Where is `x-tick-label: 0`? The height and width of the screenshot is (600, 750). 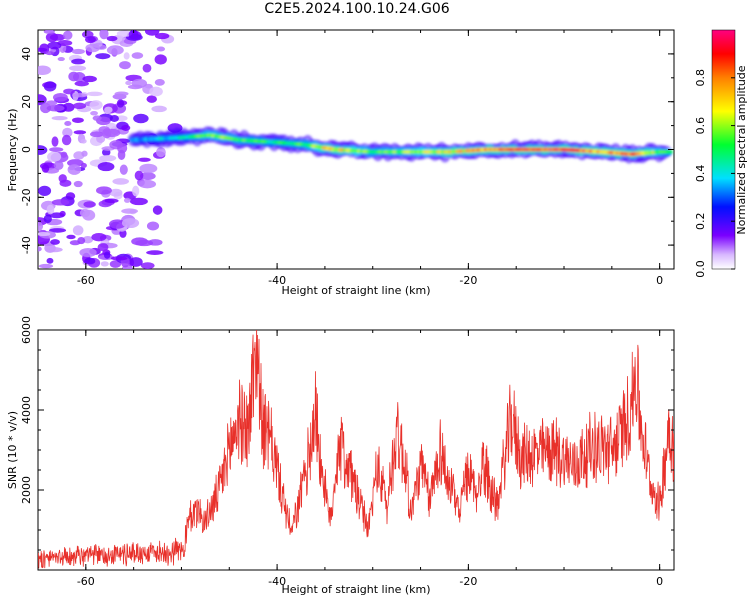 x-tick-label: 0 is located at coordinates (659, 581).